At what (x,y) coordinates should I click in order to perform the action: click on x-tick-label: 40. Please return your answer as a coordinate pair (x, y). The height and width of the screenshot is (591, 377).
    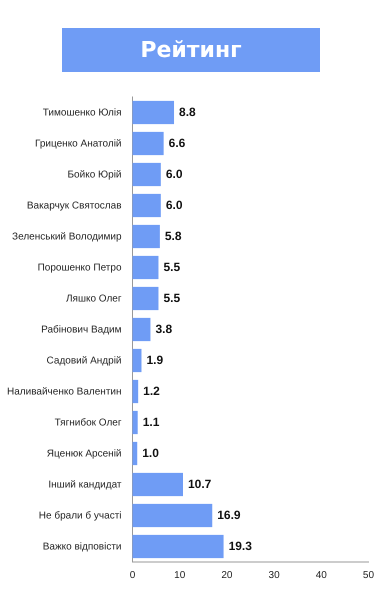
    Looking at the image, I should click on (322, 575).